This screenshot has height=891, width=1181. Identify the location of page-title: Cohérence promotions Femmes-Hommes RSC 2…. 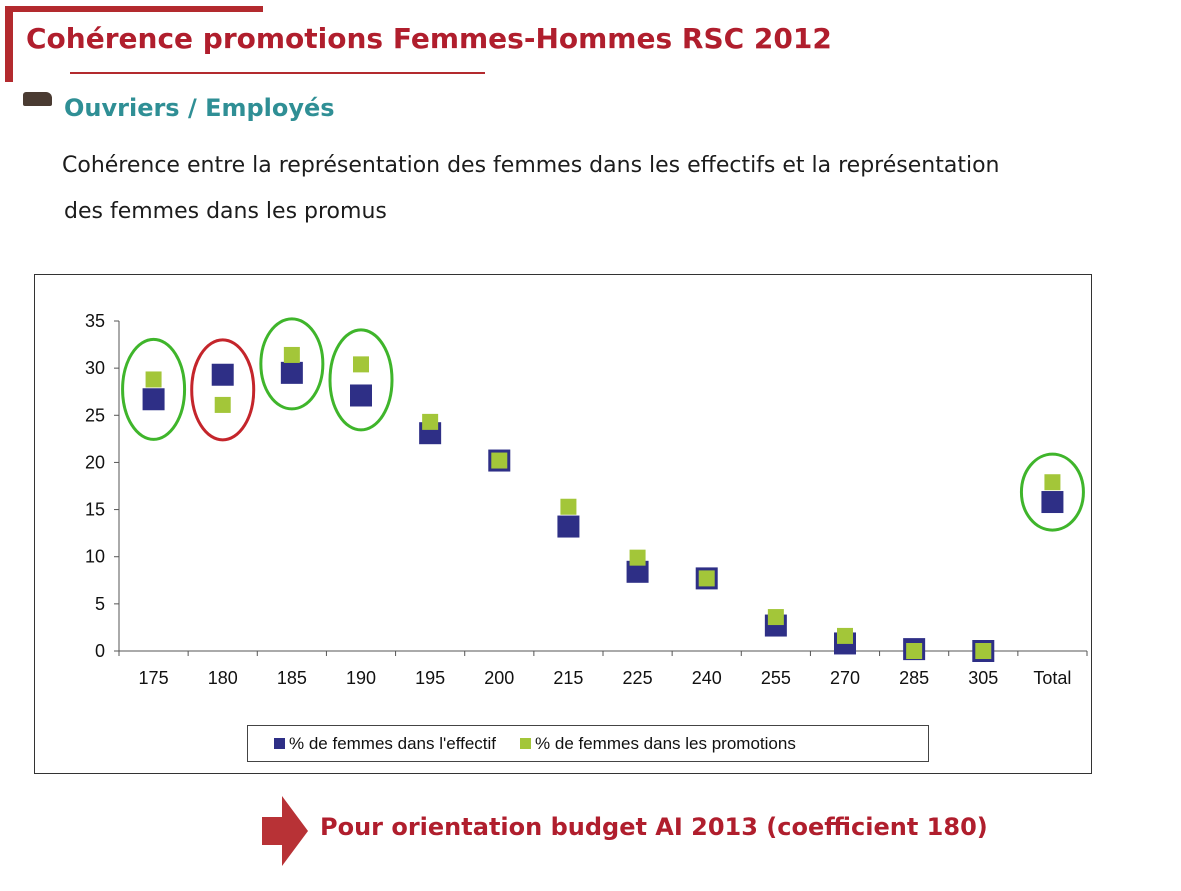
(429, 38).